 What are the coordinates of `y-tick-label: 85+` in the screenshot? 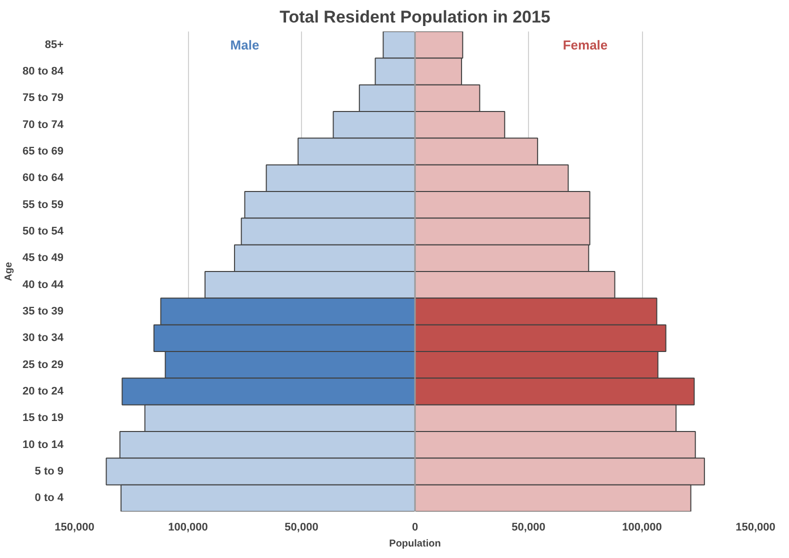 It's located at (54, 44).